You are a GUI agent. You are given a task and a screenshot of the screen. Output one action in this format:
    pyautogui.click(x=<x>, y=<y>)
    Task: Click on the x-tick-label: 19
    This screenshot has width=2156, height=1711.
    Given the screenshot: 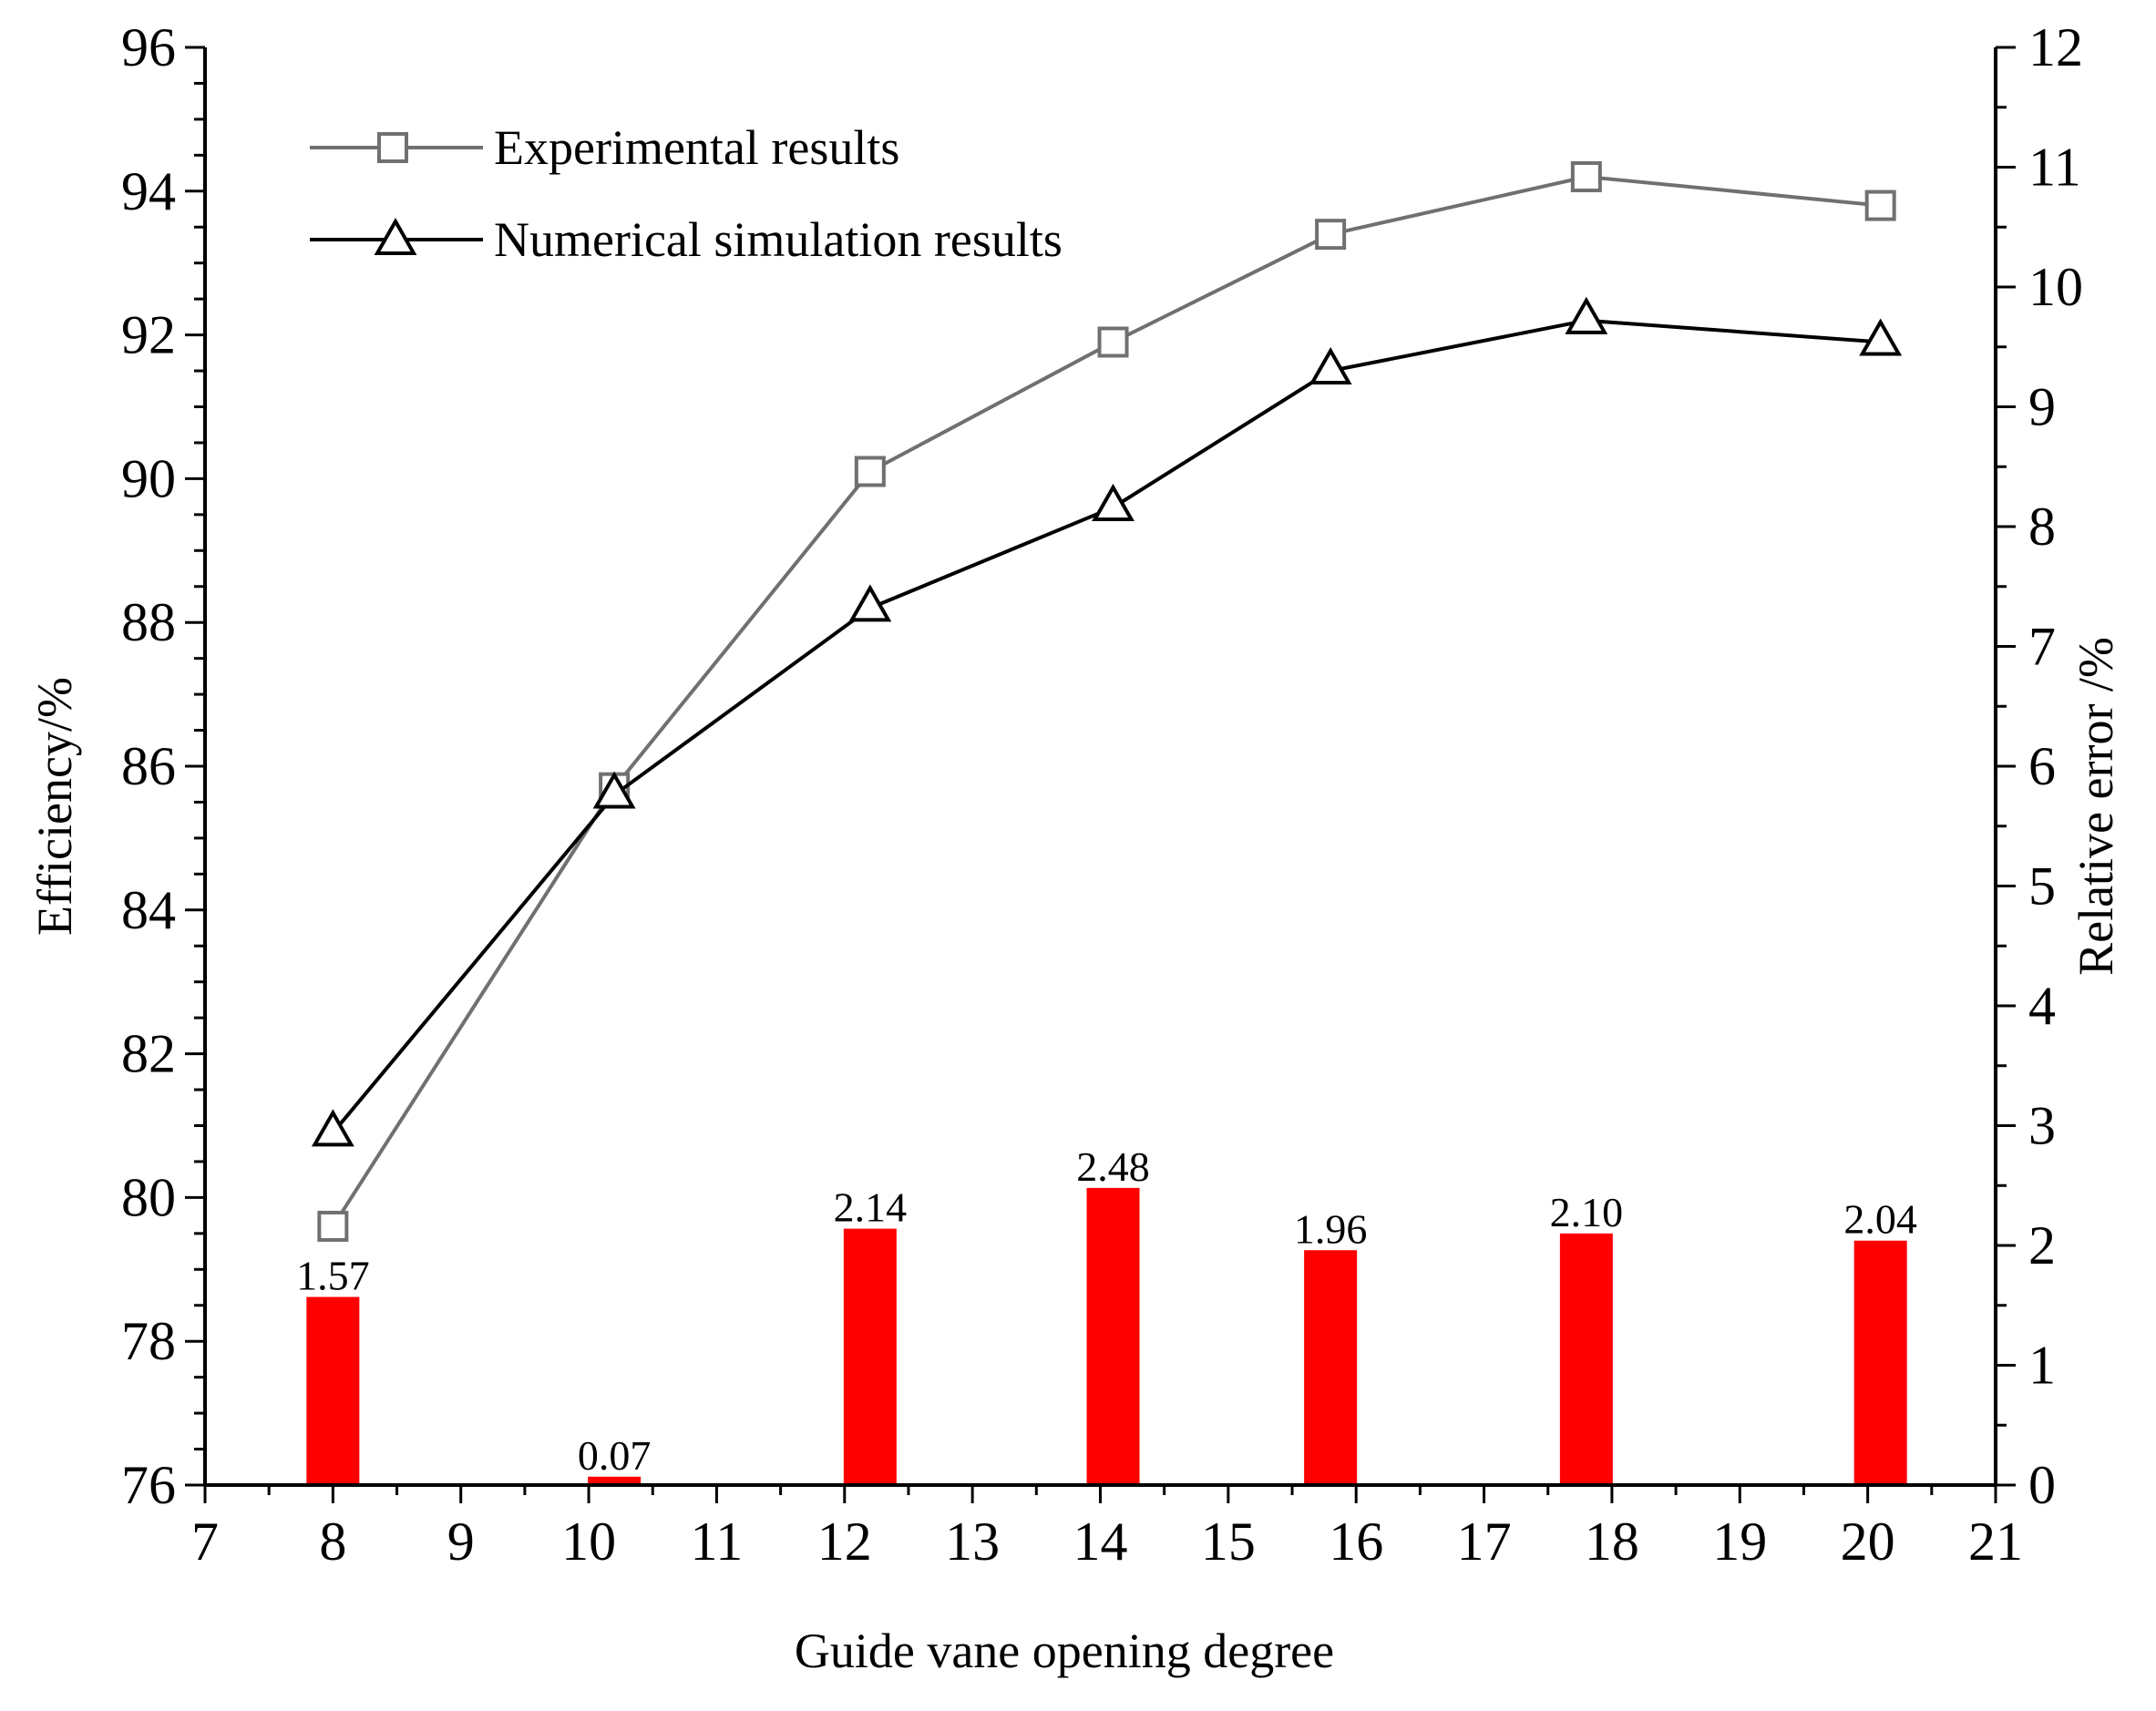 What is the action you would take?
    pyautogui.click(x=1739, y=1541)
    